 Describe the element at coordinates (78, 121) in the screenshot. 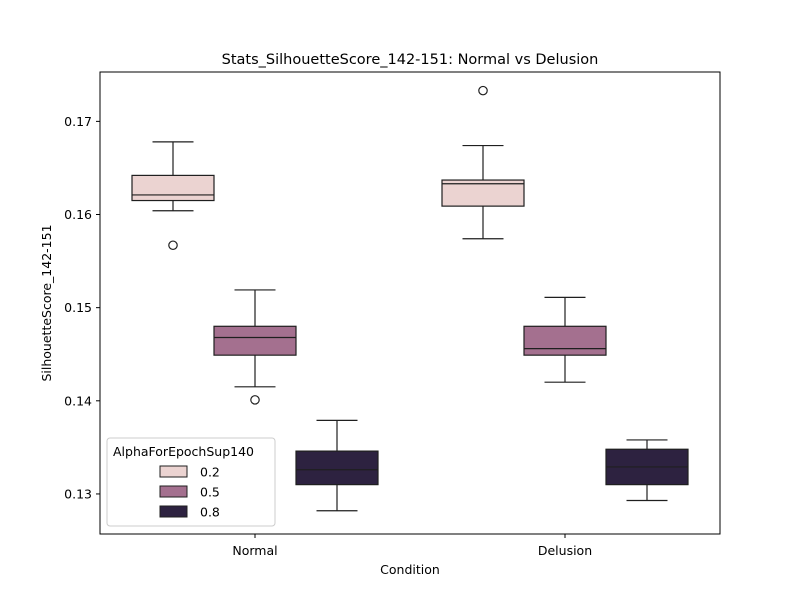

I see `y-tick-label: 0.17` at that location.